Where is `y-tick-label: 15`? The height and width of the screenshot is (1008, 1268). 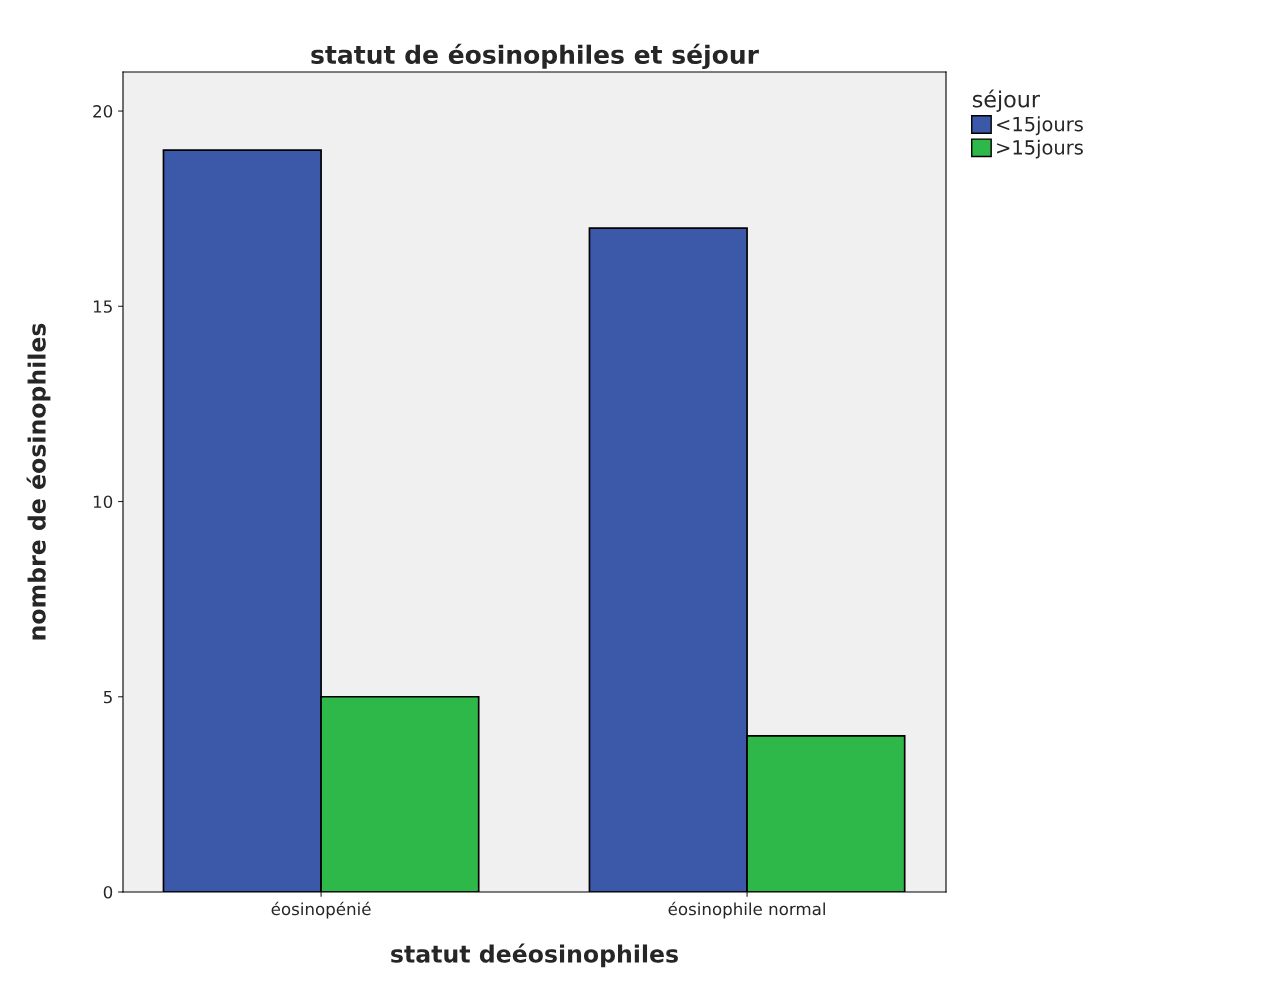
y-tick-label: 15 is located at coordinates (102, 306).